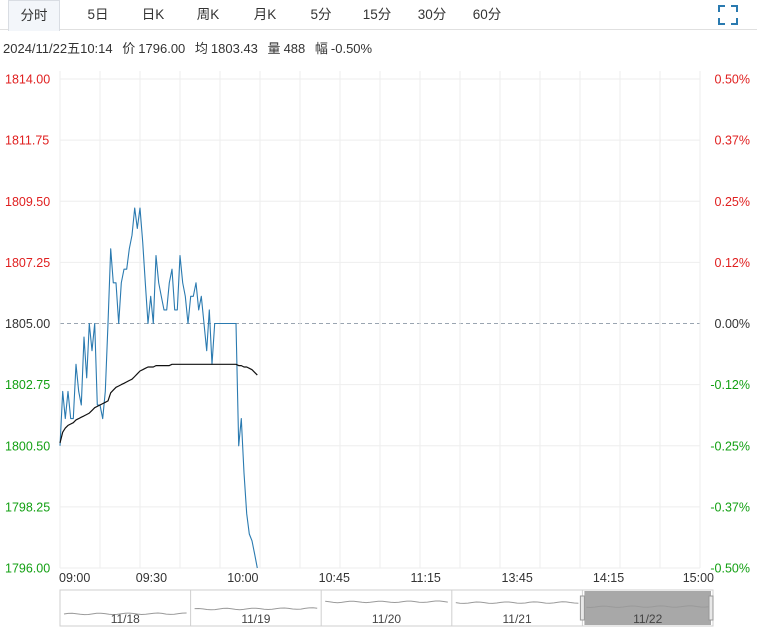 Image resolution: width=757 pixels, height=630 pixels. I want to click on avg-label: 均, so click(201, 48).